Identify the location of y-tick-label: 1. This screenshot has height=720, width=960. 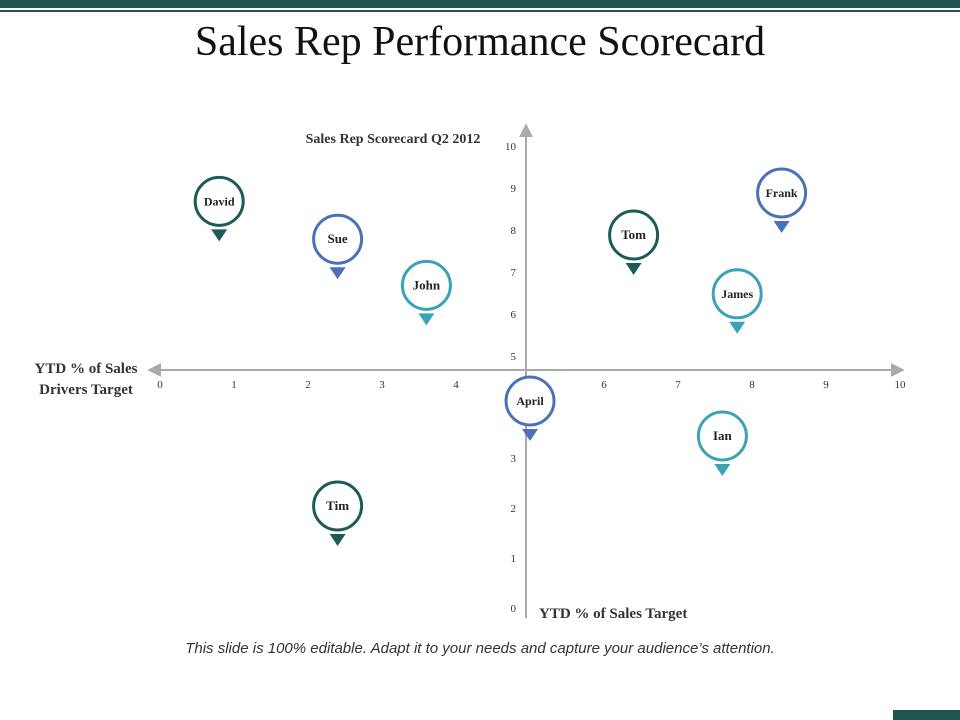
(514, 559).